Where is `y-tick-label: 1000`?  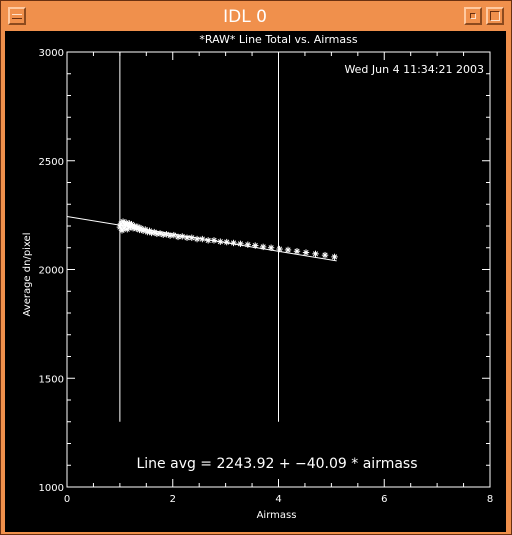 y-tick-label: 1000 is located at coordinates (51, 488).